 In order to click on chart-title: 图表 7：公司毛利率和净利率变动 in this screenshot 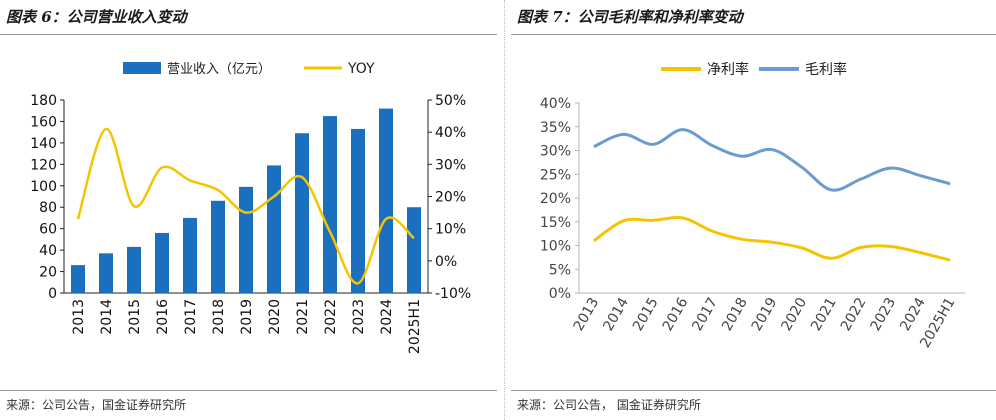, I will do `click(630, 17)`.